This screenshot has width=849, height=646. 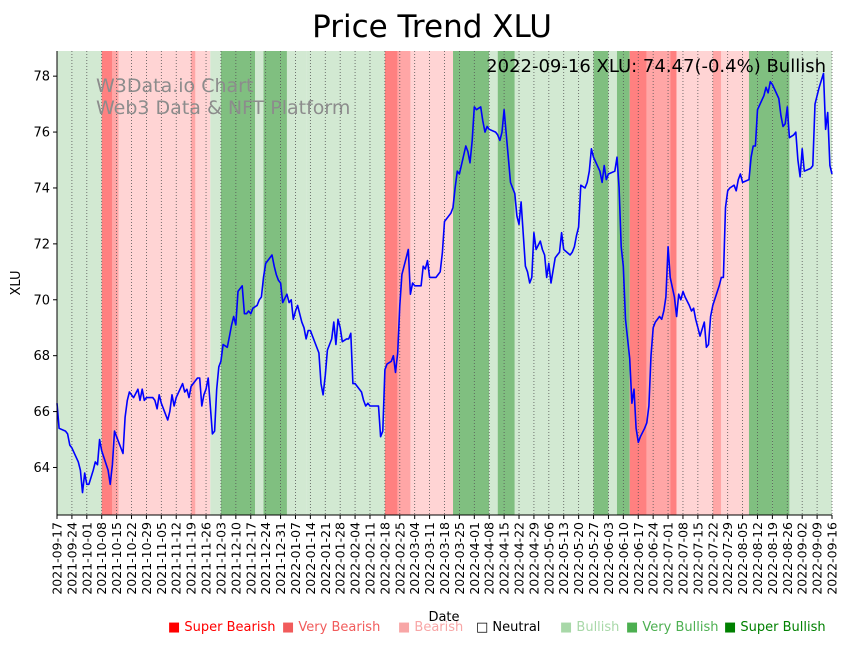 What do you see at coordinates (16, 282) in the screenshot?
I see `y-axis-label: XLU` at bounding box center [16, 282].